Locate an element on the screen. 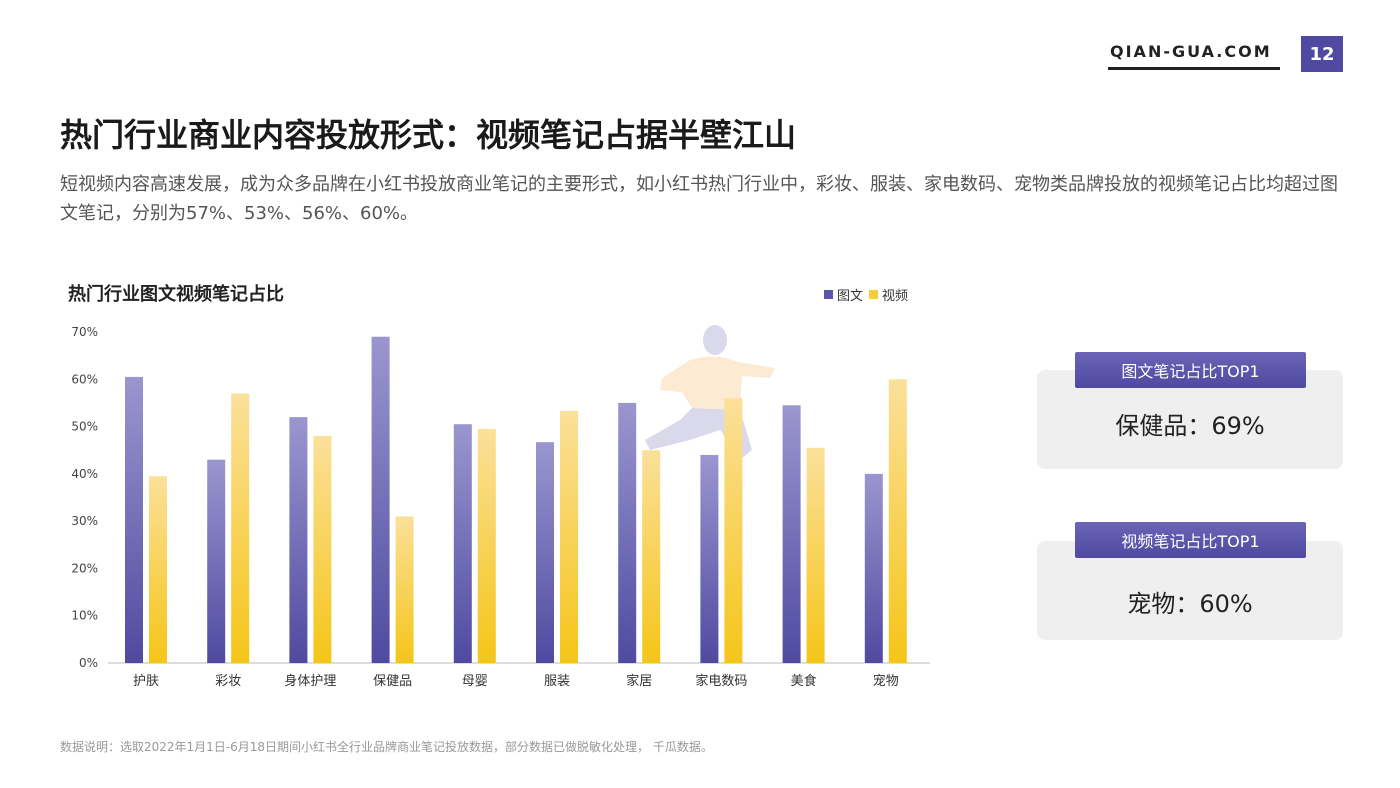  brand-underline is located at coordinates (1194, 68).